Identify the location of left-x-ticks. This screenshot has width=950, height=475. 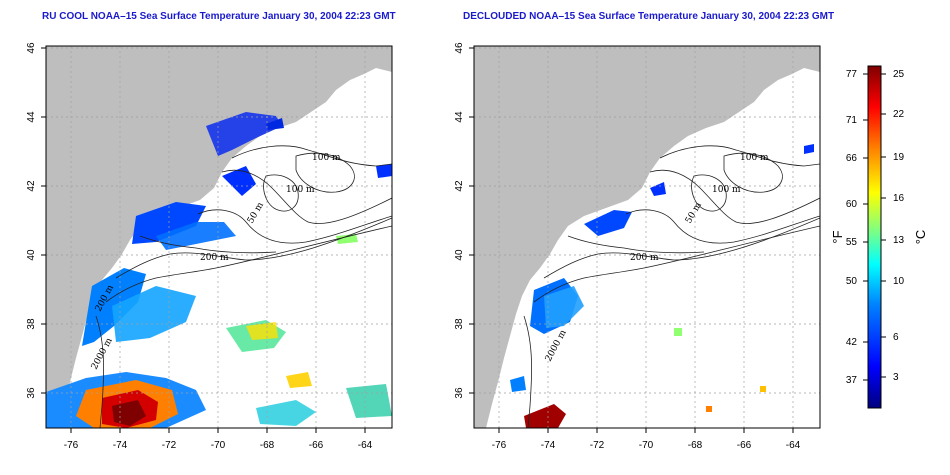
(218, 430).